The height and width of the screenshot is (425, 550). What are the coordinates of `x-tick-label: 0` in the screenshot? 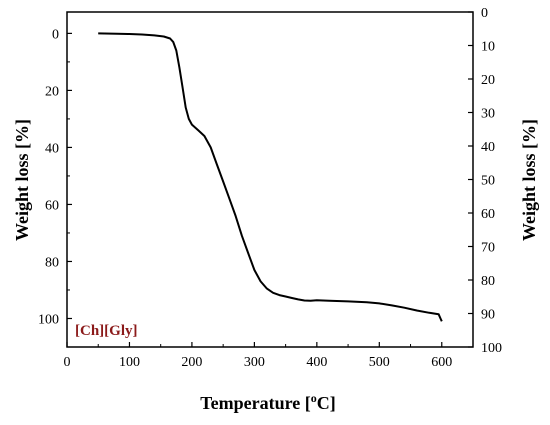 It's located at (67, 362).